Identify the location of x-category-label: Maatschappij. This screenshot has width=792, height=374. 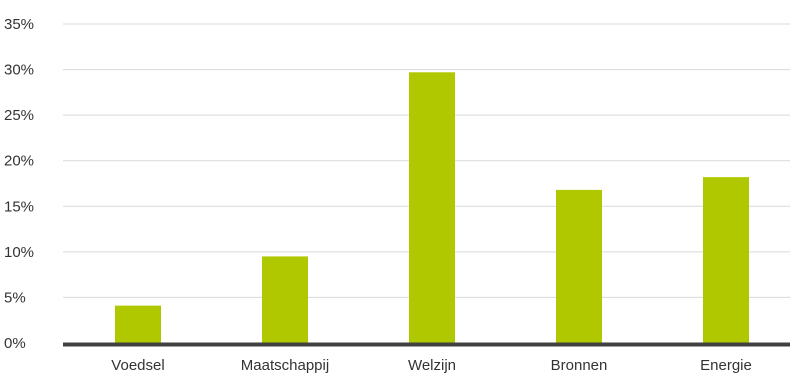
(285, 365).